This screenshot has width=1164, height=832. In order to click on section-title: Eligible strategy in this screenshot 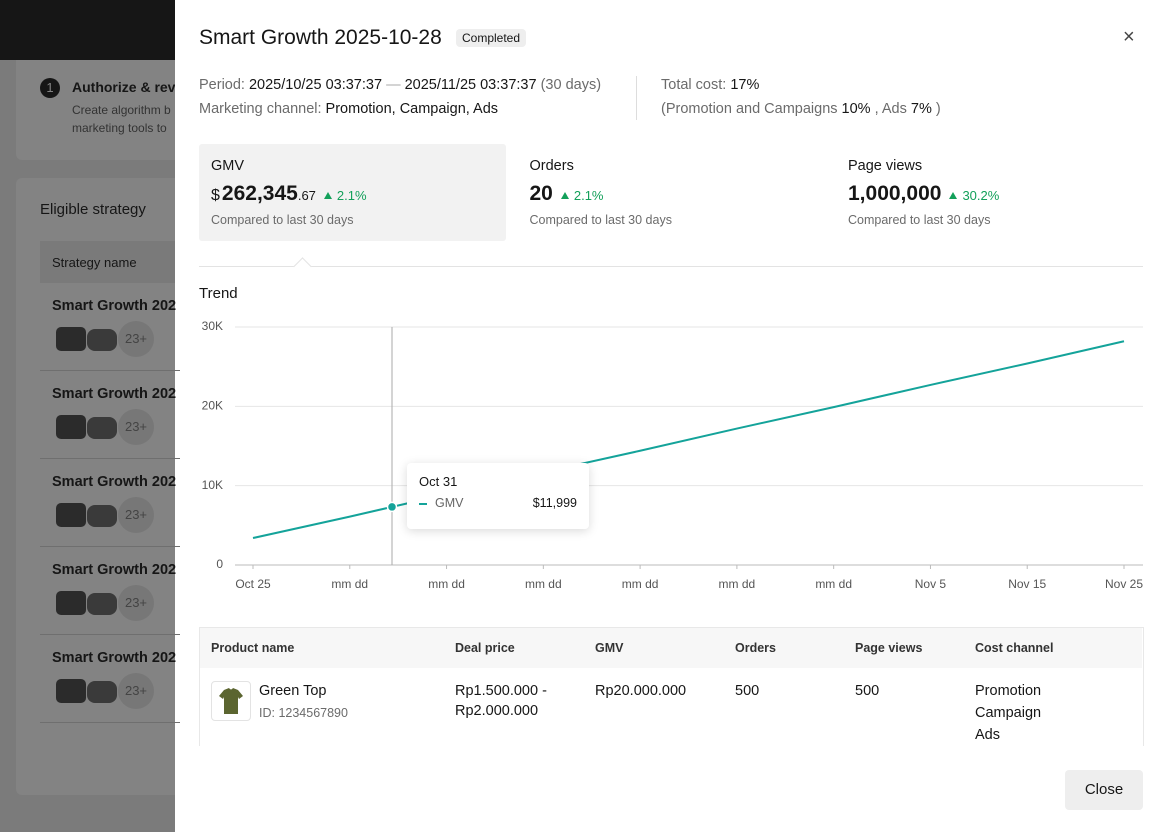, I will do `click(93, 209)`.